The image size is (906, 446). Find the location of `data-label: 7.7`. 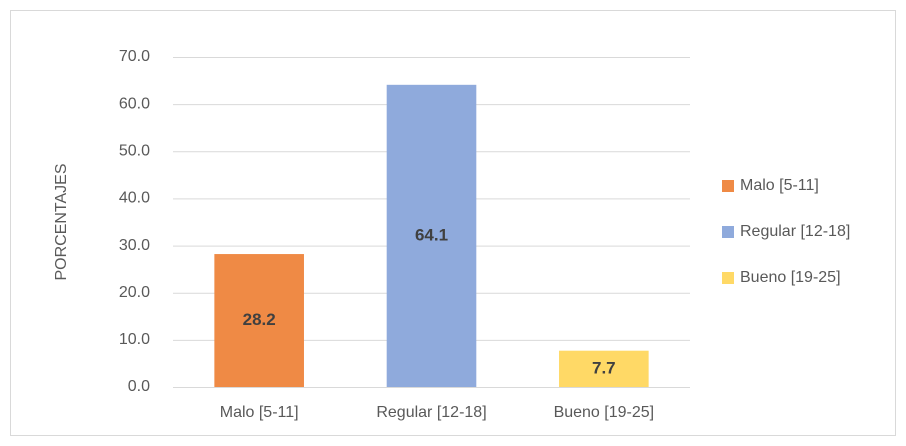

data-label: 7.7 is located at coordinates (604, 367).